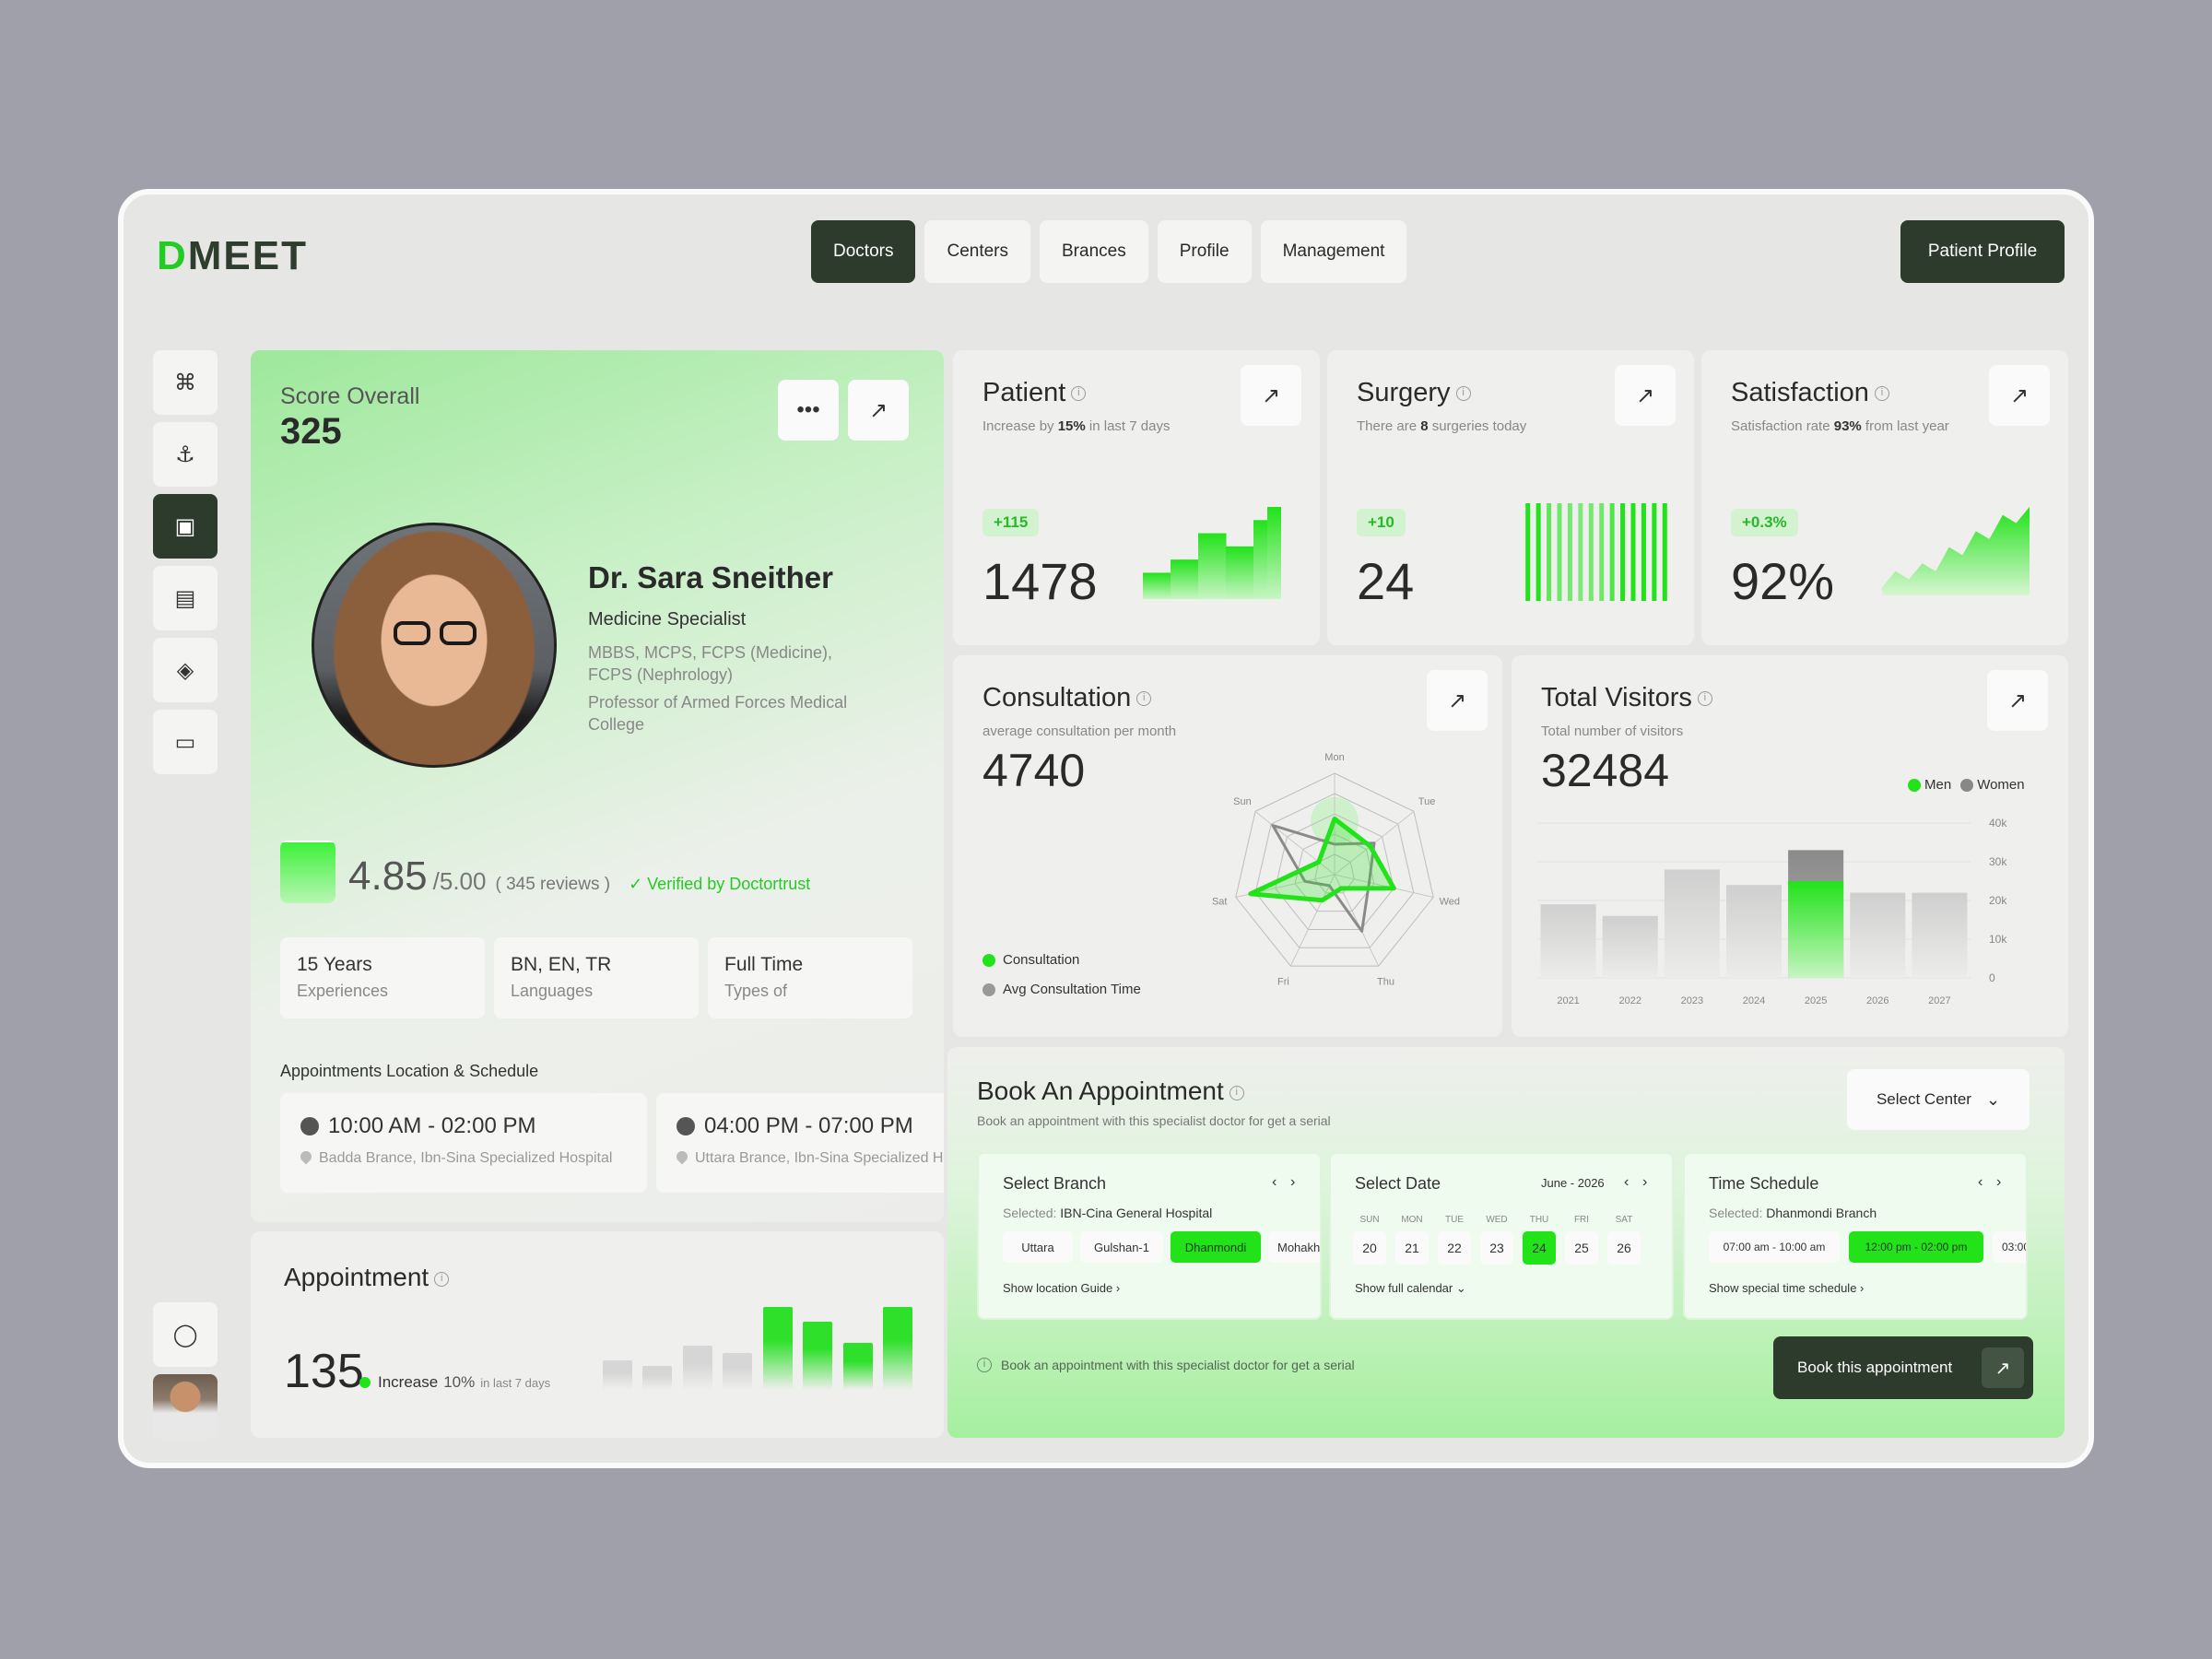 This screenshot has width=2212, height=1659. I want to click on stat-label: Experiences, so click(343, 991).